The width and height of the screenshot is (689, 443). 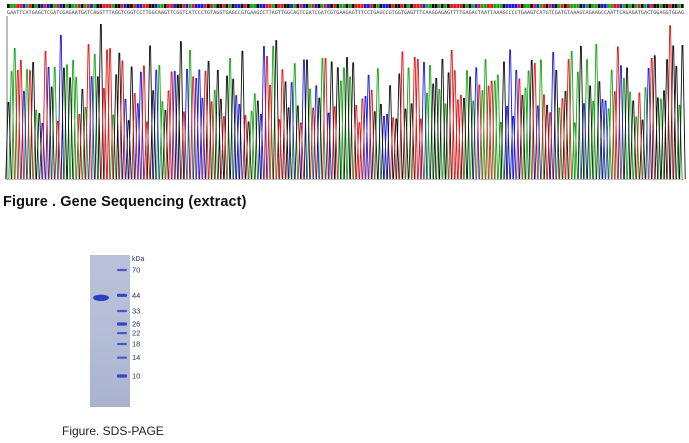 I want to click on sample-band, so click(x=101, y=297).